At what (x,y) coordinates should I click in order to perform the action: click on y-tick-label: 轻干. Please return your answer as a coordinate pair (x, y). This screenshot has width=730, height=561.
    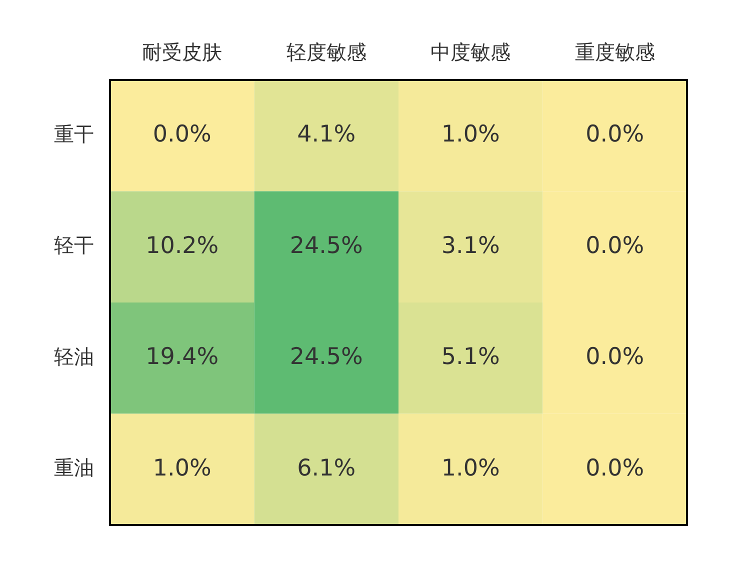
    Looking at the image, I should click on (74, 245).